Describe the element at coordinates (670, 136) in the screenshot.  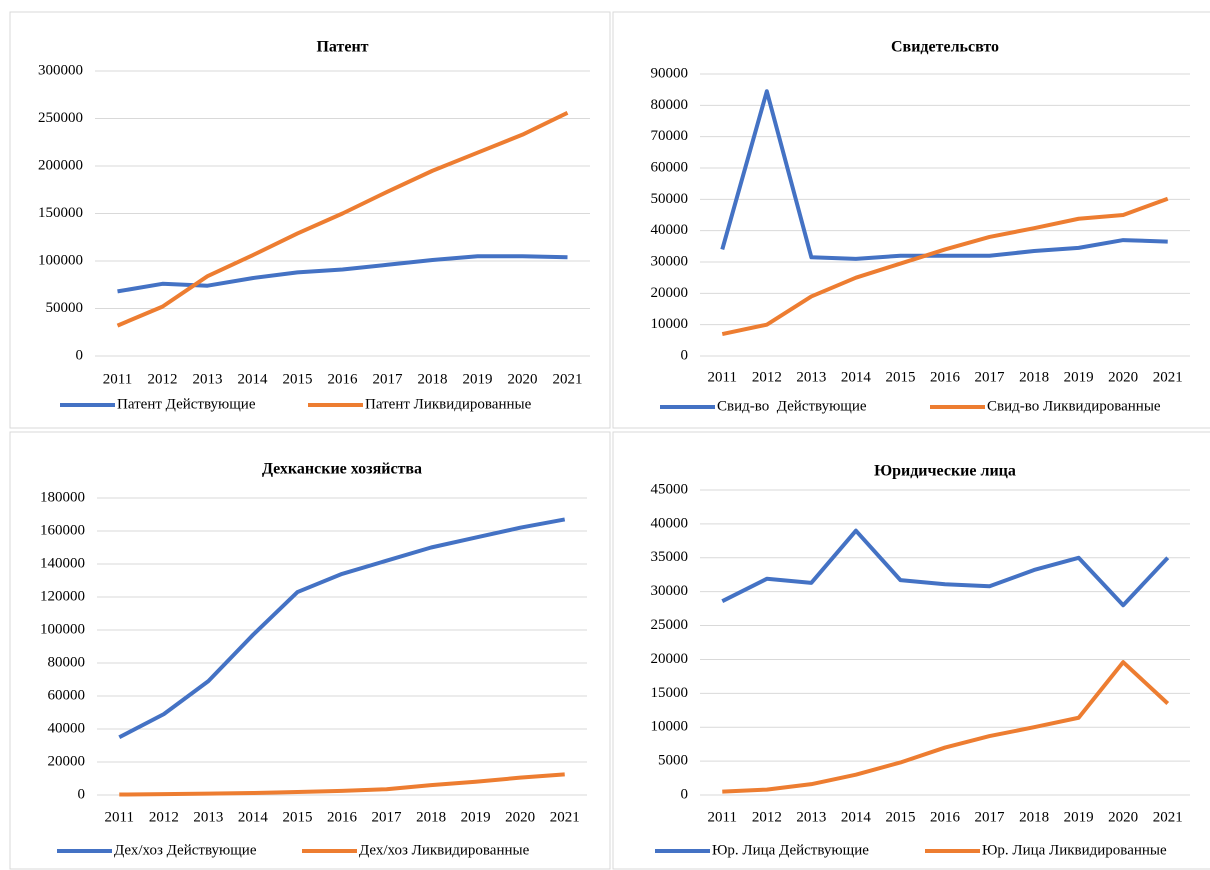
I see `y-tick-label: 70000` at that location.